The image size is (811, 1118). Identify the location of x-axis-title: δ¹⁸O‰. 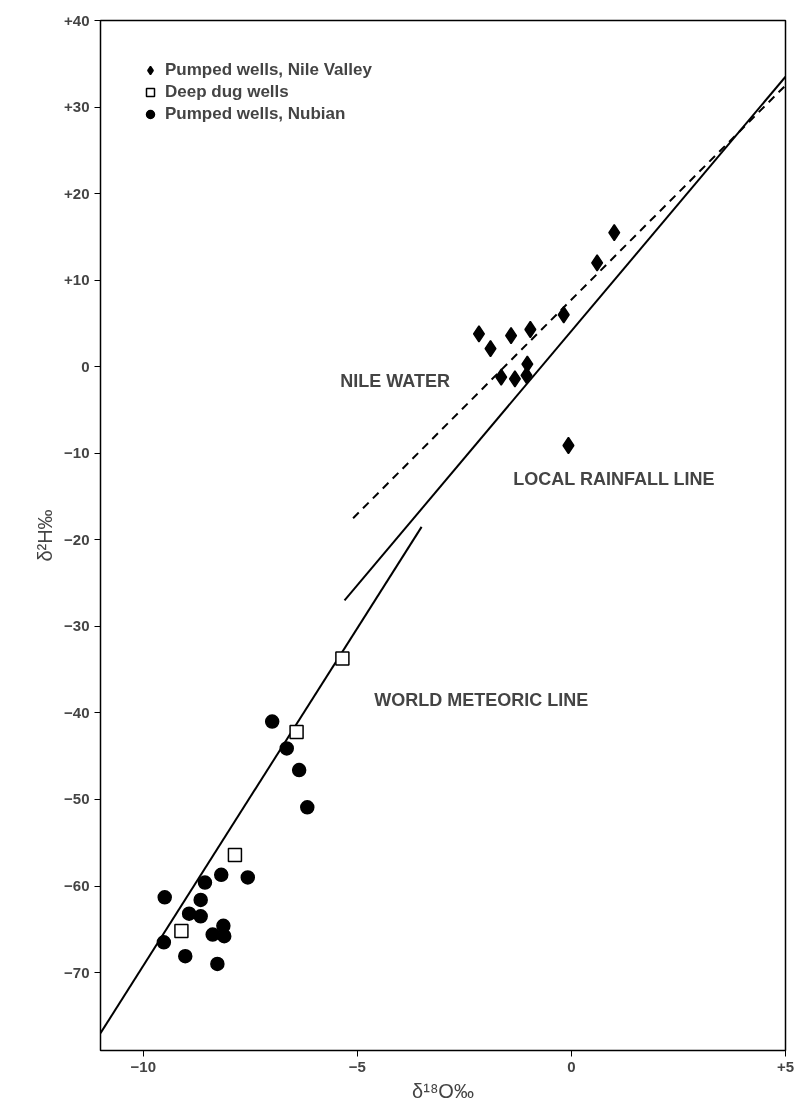
(443, 1090).